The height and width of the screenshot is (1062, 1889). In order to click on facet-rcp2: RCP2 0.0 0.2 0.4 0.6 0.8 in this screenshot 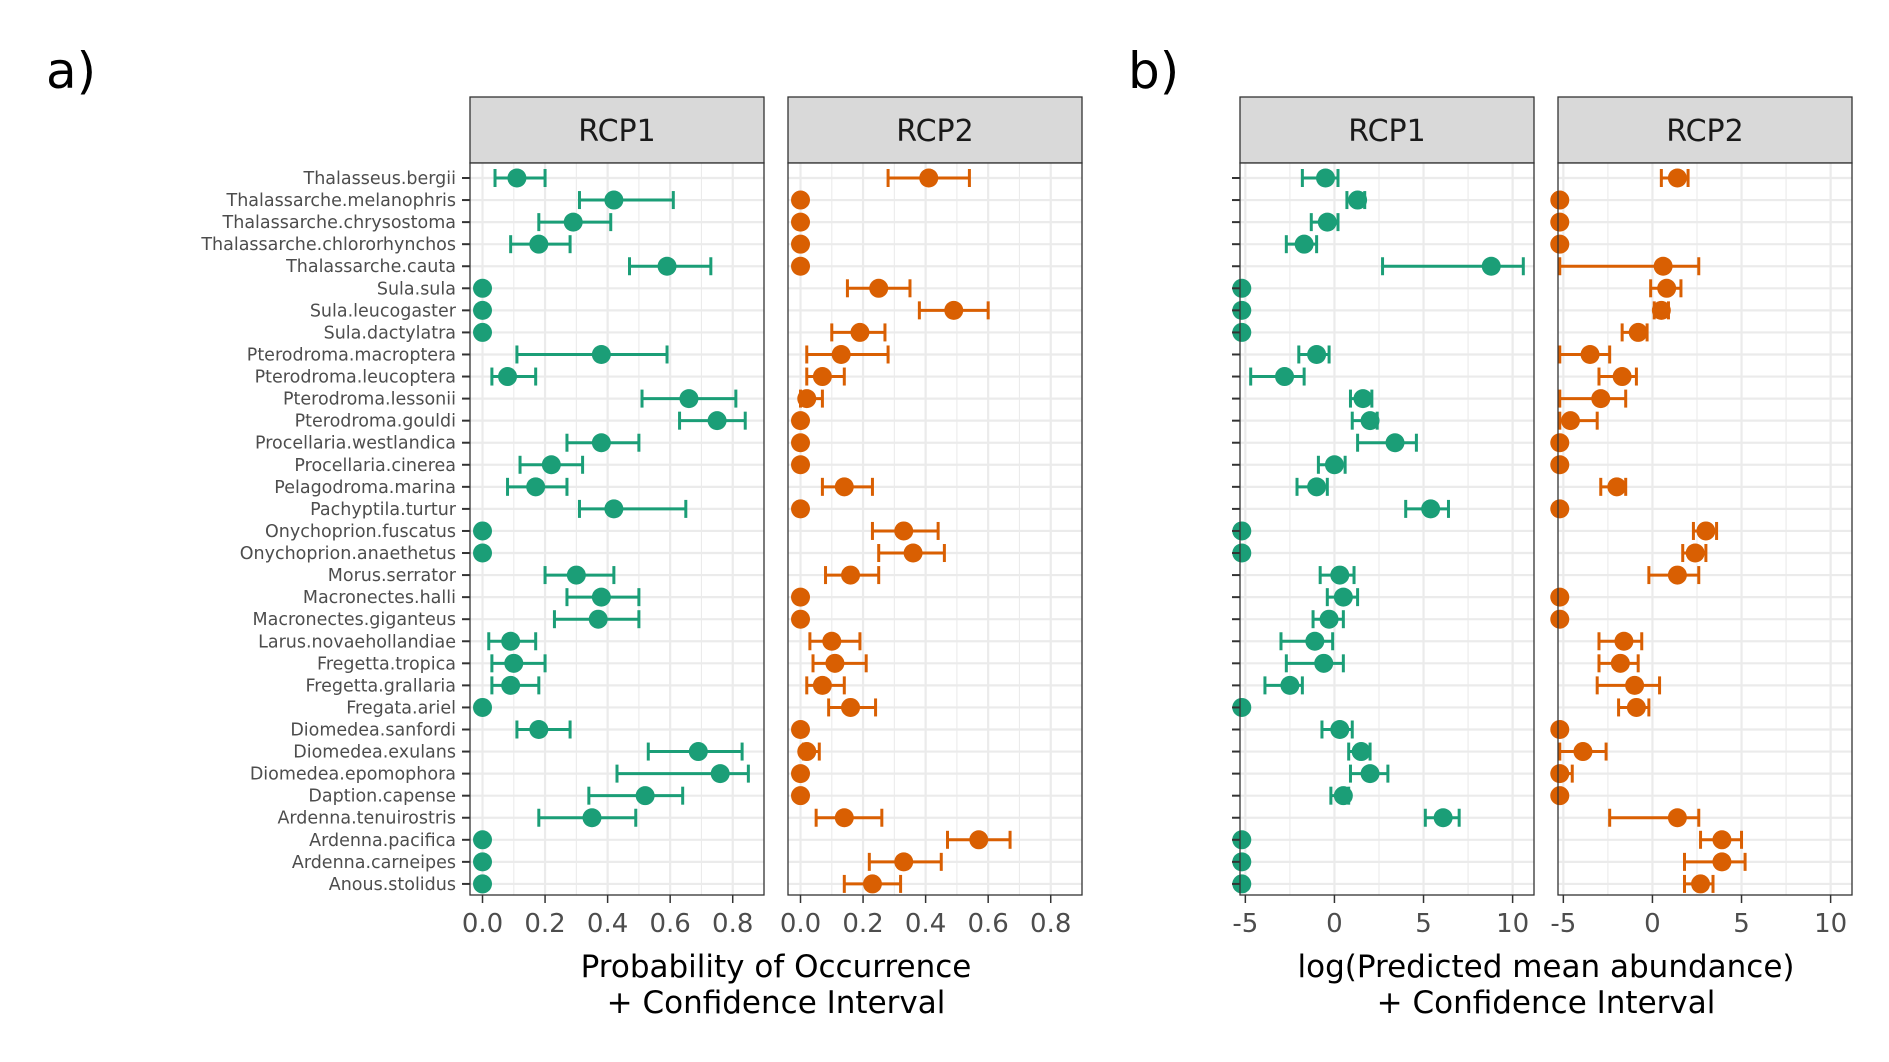, I will do `click(931, 517)`.